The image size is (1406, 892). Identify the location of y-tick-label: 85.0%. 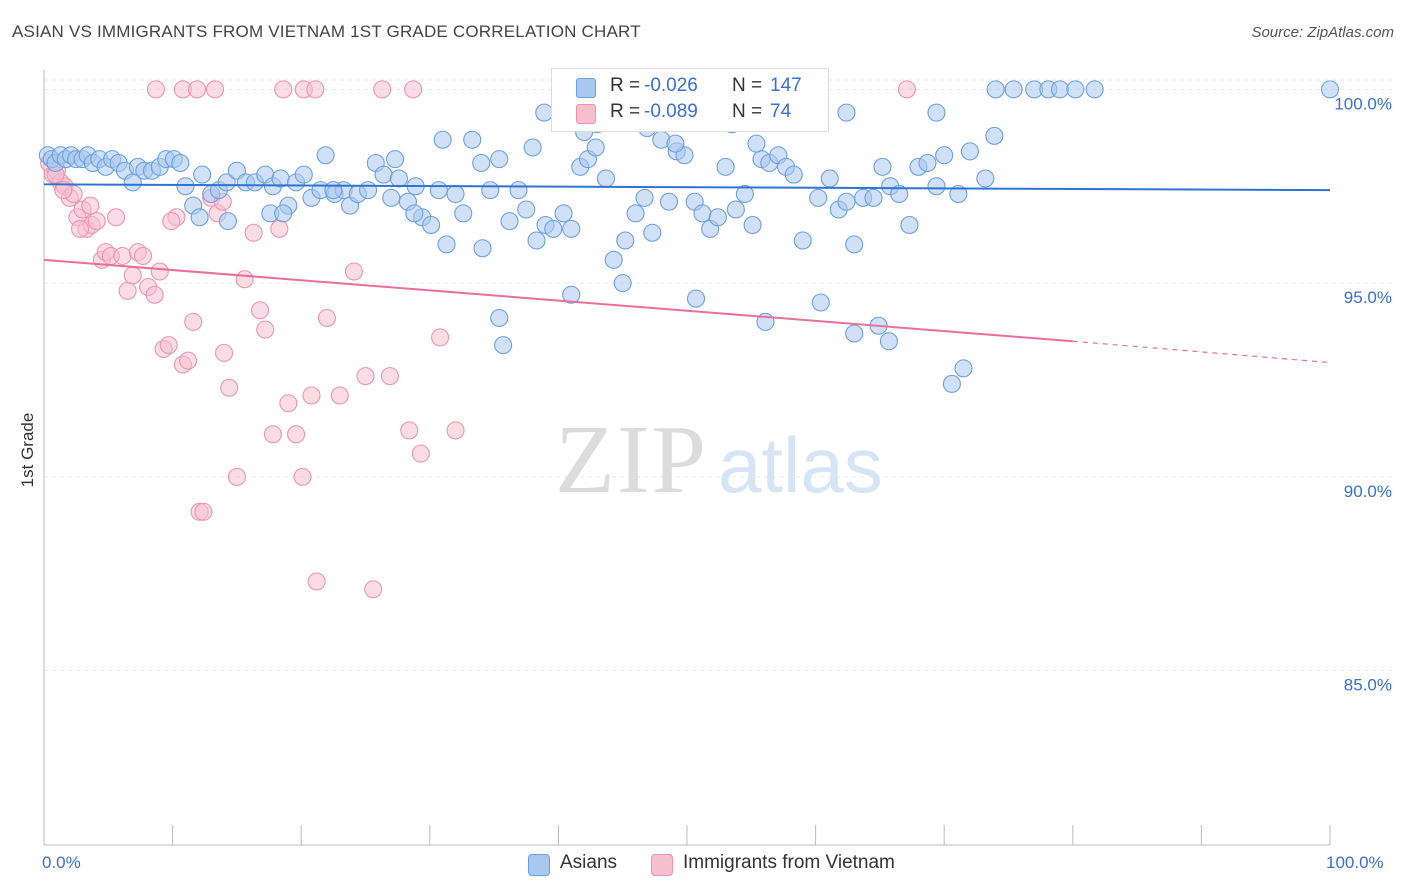
(1368, 685).